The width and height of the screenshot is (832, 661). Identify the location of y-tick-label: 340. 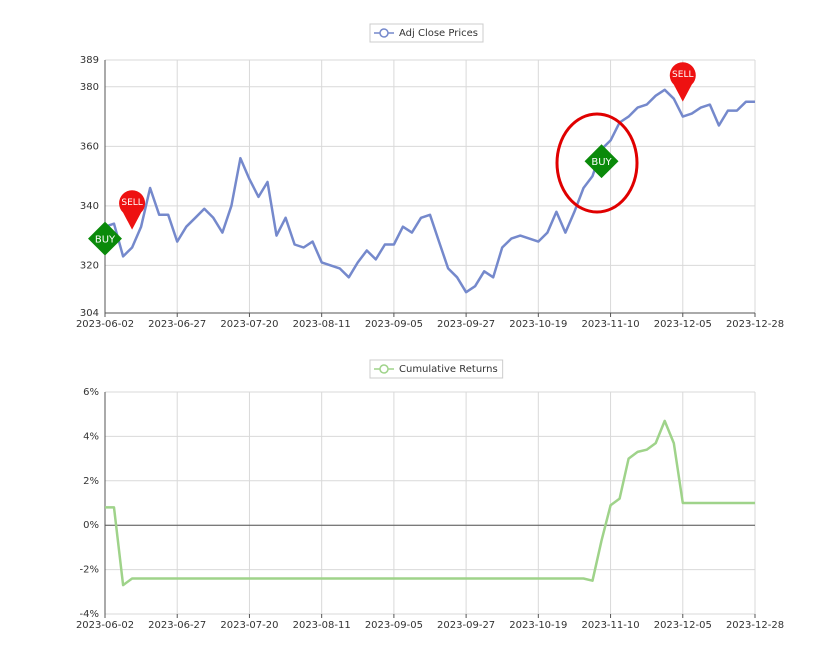
(89, 206).